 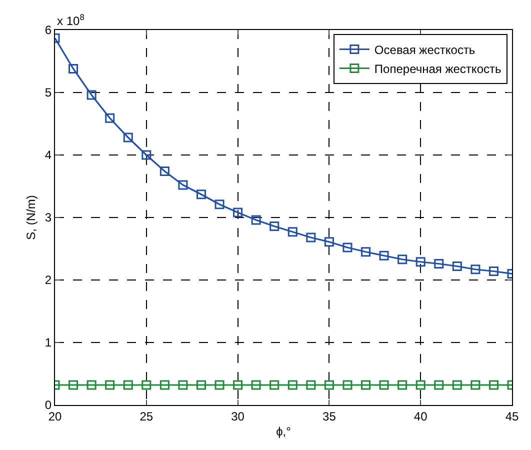 I want to click on legend-label: Осевая жесткость, so click(x=425, y=49).